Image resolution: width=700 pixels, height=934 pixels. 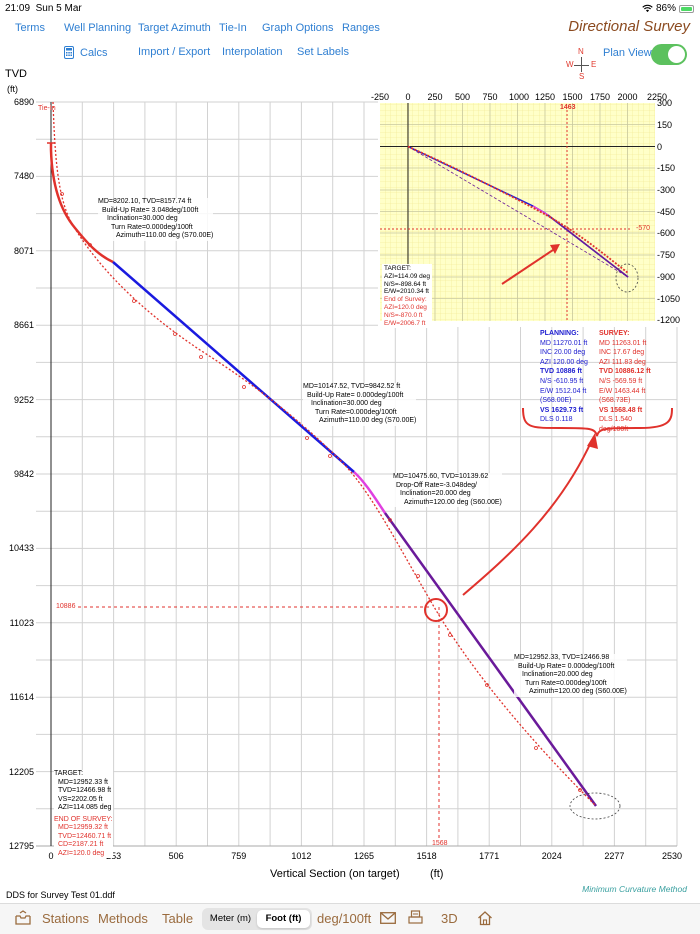 What do you see at coordinates (43, 8) in the screenshot?
I see `status-time: 21:09 Sun 5 Mar` at bounding box center [43, 8].